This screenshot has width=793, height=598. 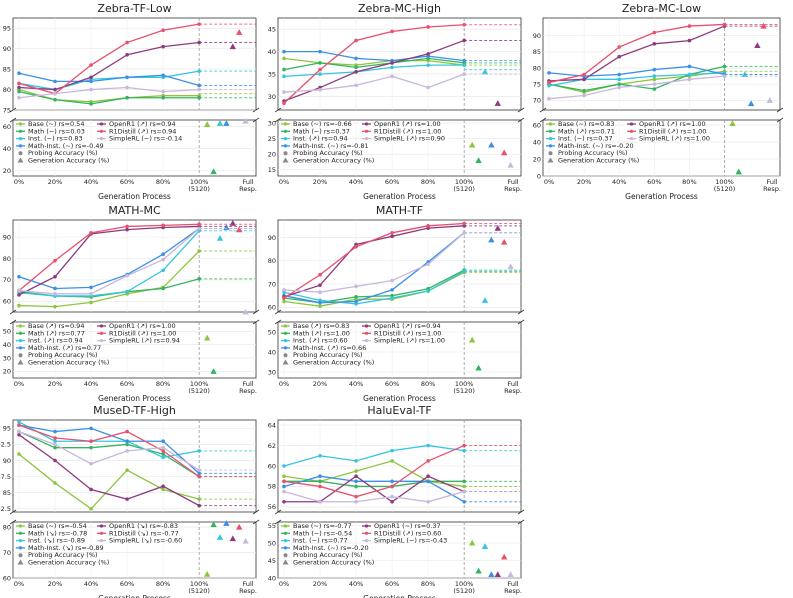 What do you see at coordinates (596, 146) in the screenshot?
I see `legend-label: Math-Inst. (~) rs=-0.20` at bounding box center [596, 146].